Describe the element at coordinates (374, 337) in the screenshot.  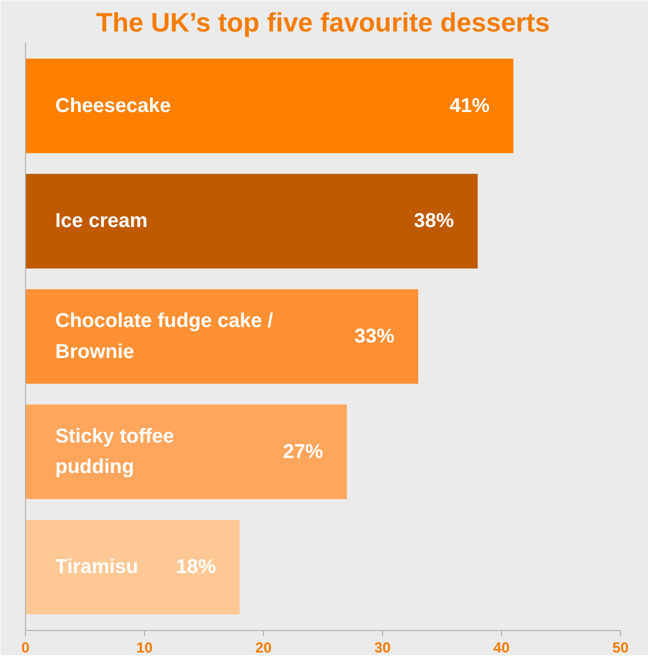
I see `data-label: 33%` at that location.